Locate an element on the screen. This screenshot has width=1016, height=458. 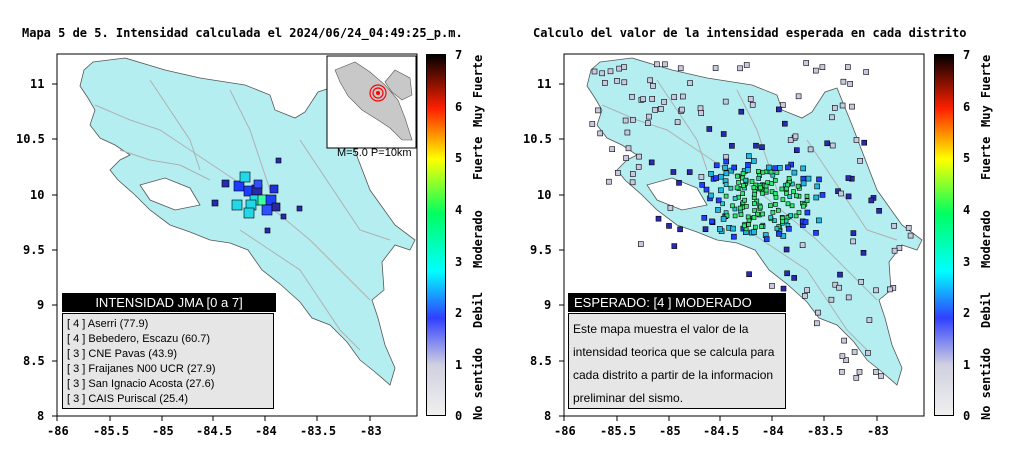
lcb-tick-1: 1 is located at coordinates (459, 365).